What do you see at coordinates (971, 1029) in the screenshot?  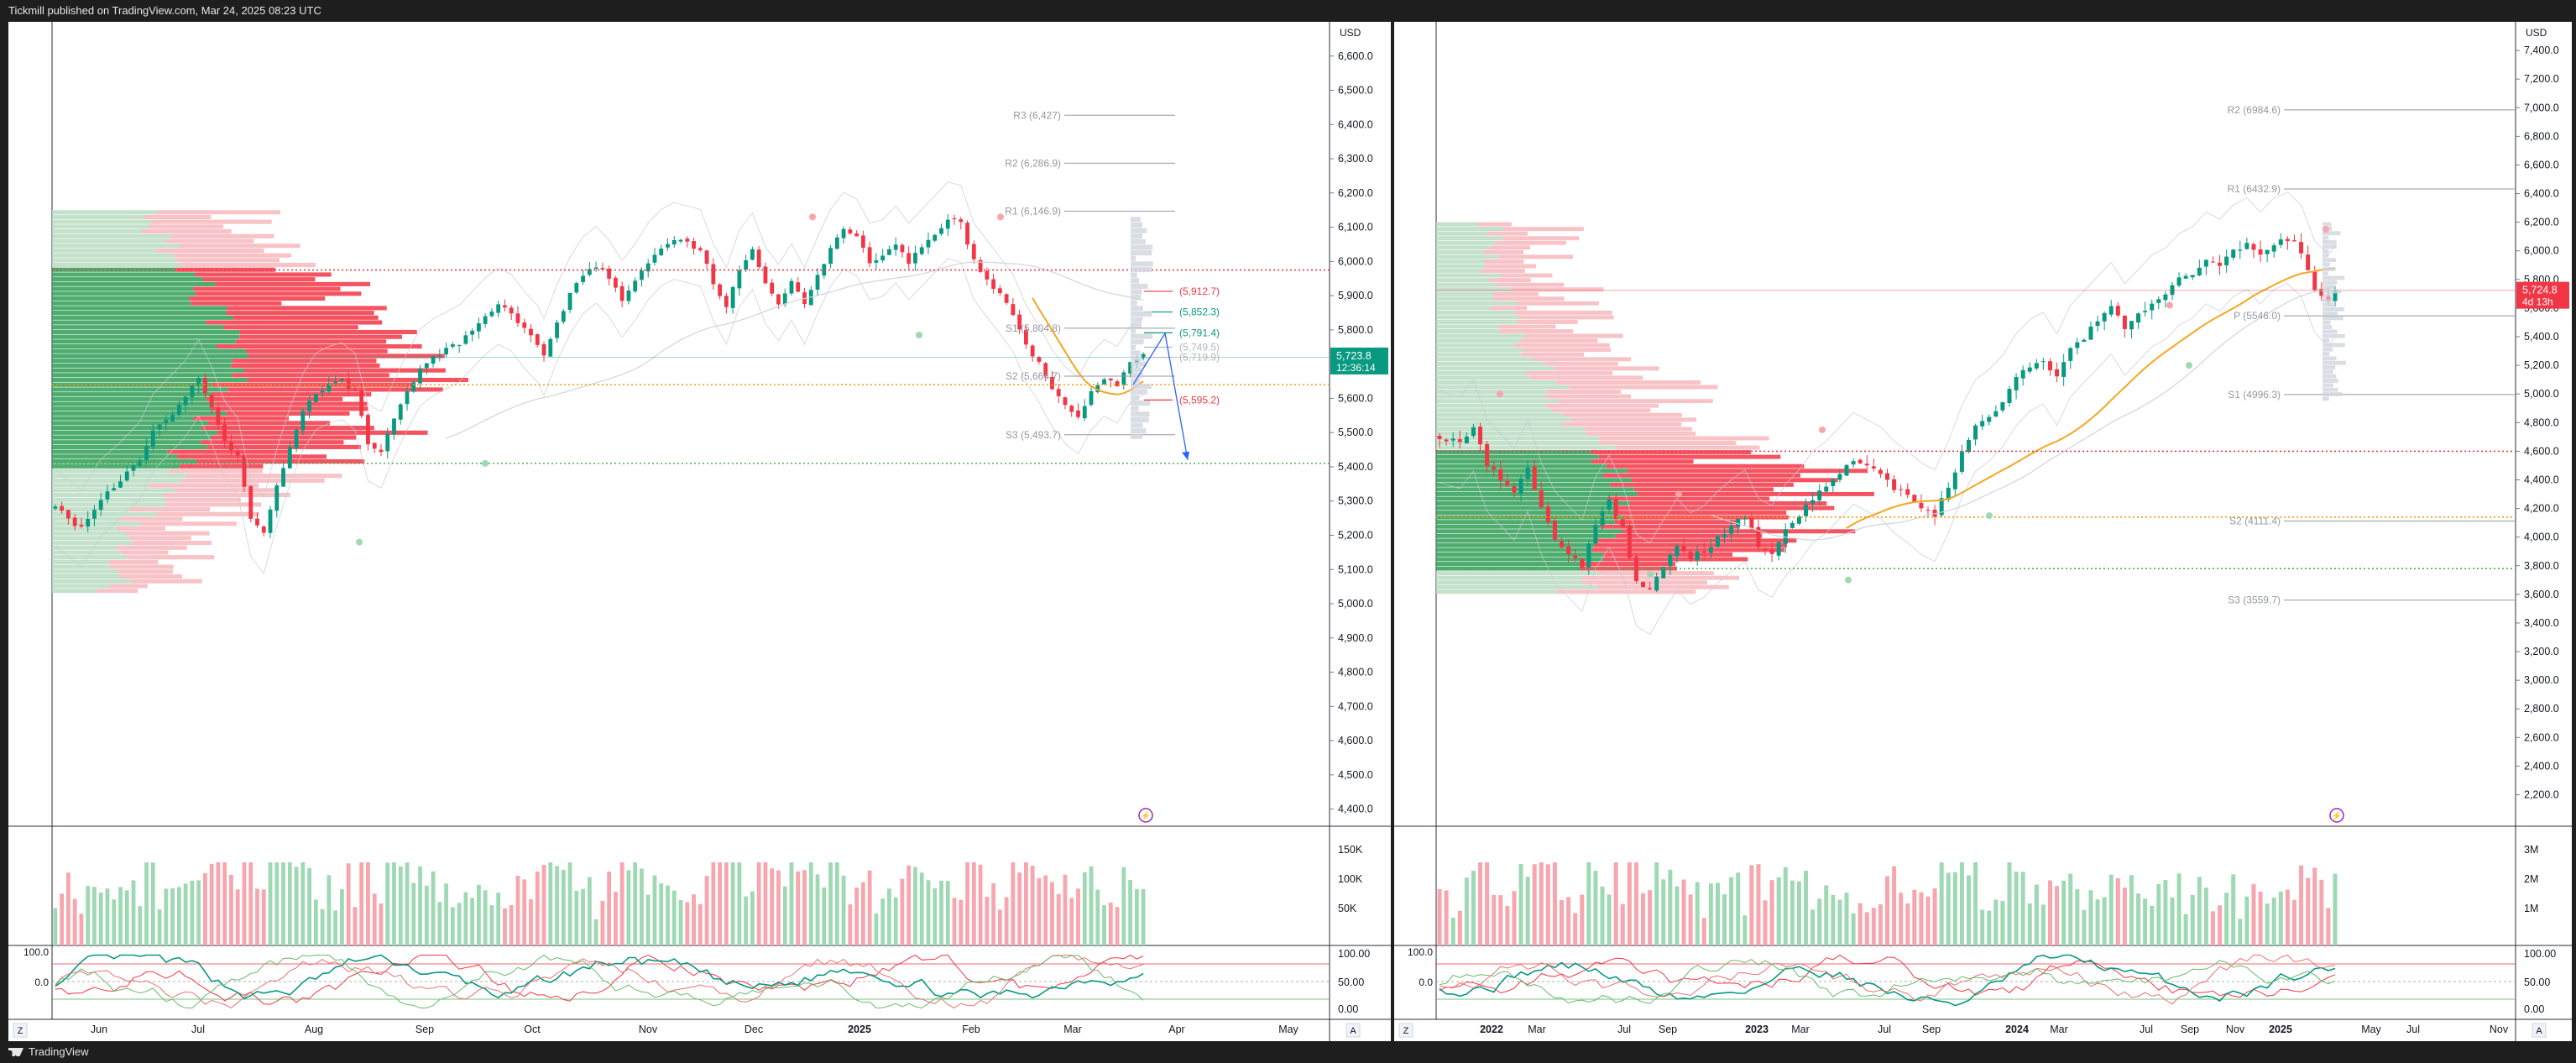 I see `x-tick-label: Feb` at bounding box center [971, 1029].